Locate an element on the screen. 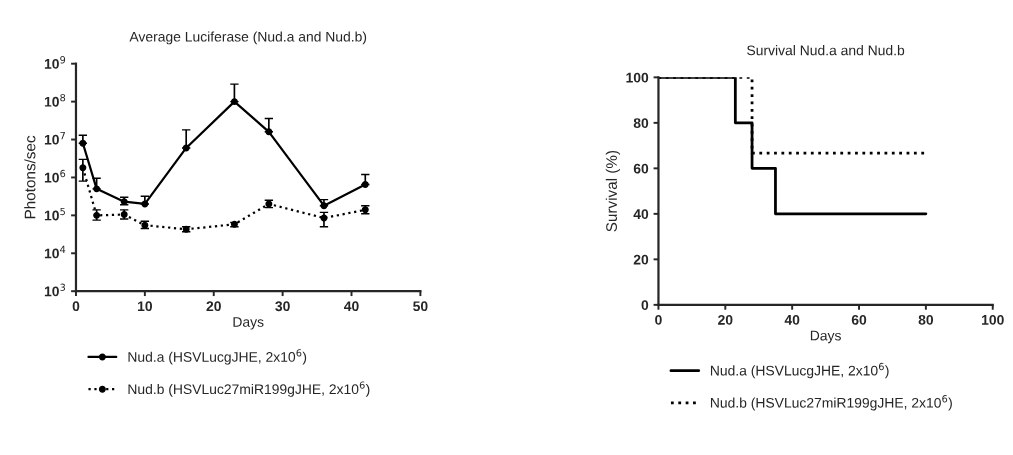  x-tick-label: 60 is located at coordinates (859, 319).